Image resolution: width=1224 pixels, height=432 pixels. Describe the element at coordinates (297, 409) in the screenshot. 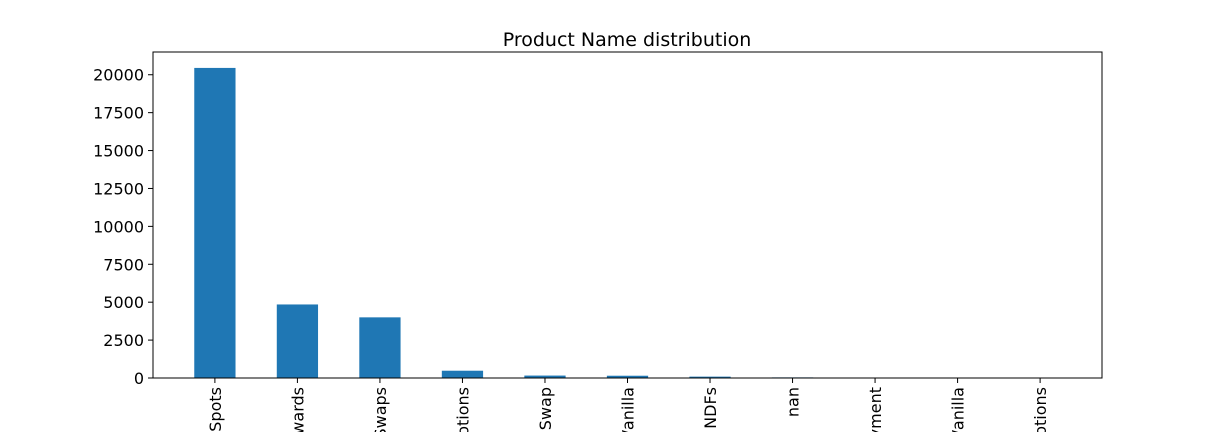

I see `x-tick-label: wards` at that location.